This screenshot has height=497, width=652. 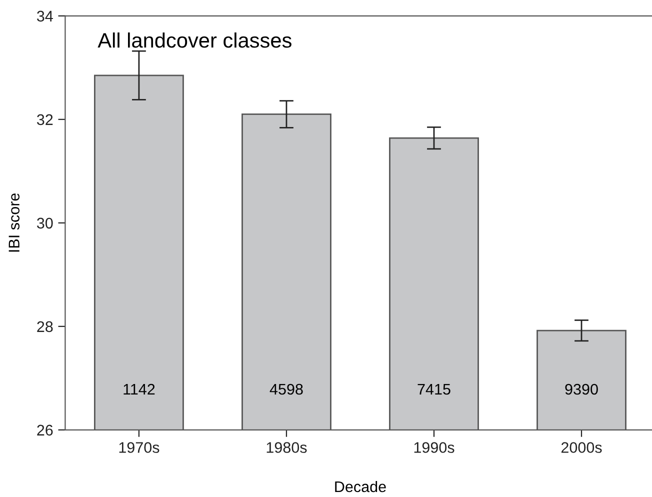 I want to click on x-tick-label: 1980s, so click(x=286, y=447).